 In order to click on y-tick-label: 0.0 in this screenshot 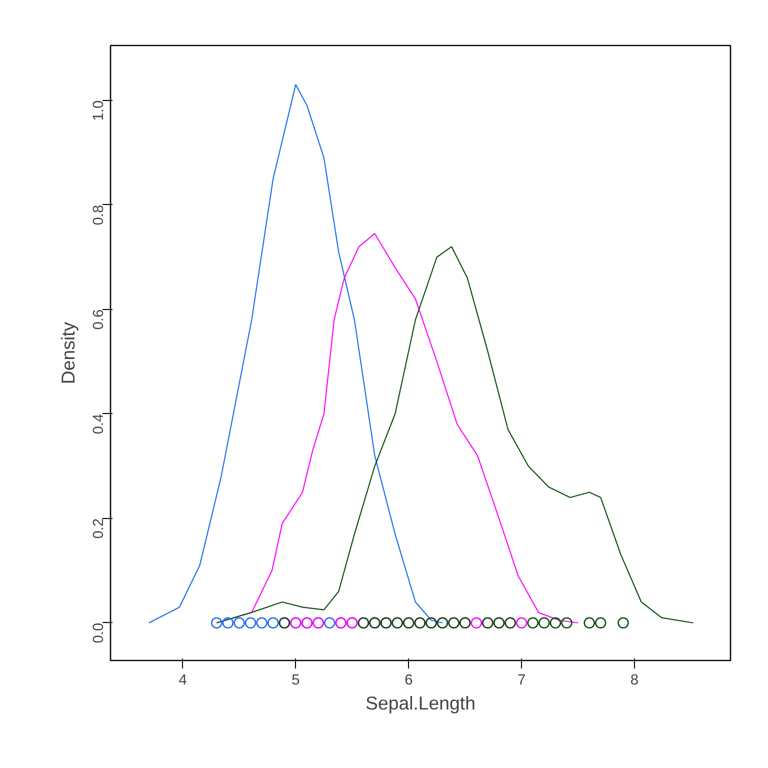, I will do `click(99, 633)`.